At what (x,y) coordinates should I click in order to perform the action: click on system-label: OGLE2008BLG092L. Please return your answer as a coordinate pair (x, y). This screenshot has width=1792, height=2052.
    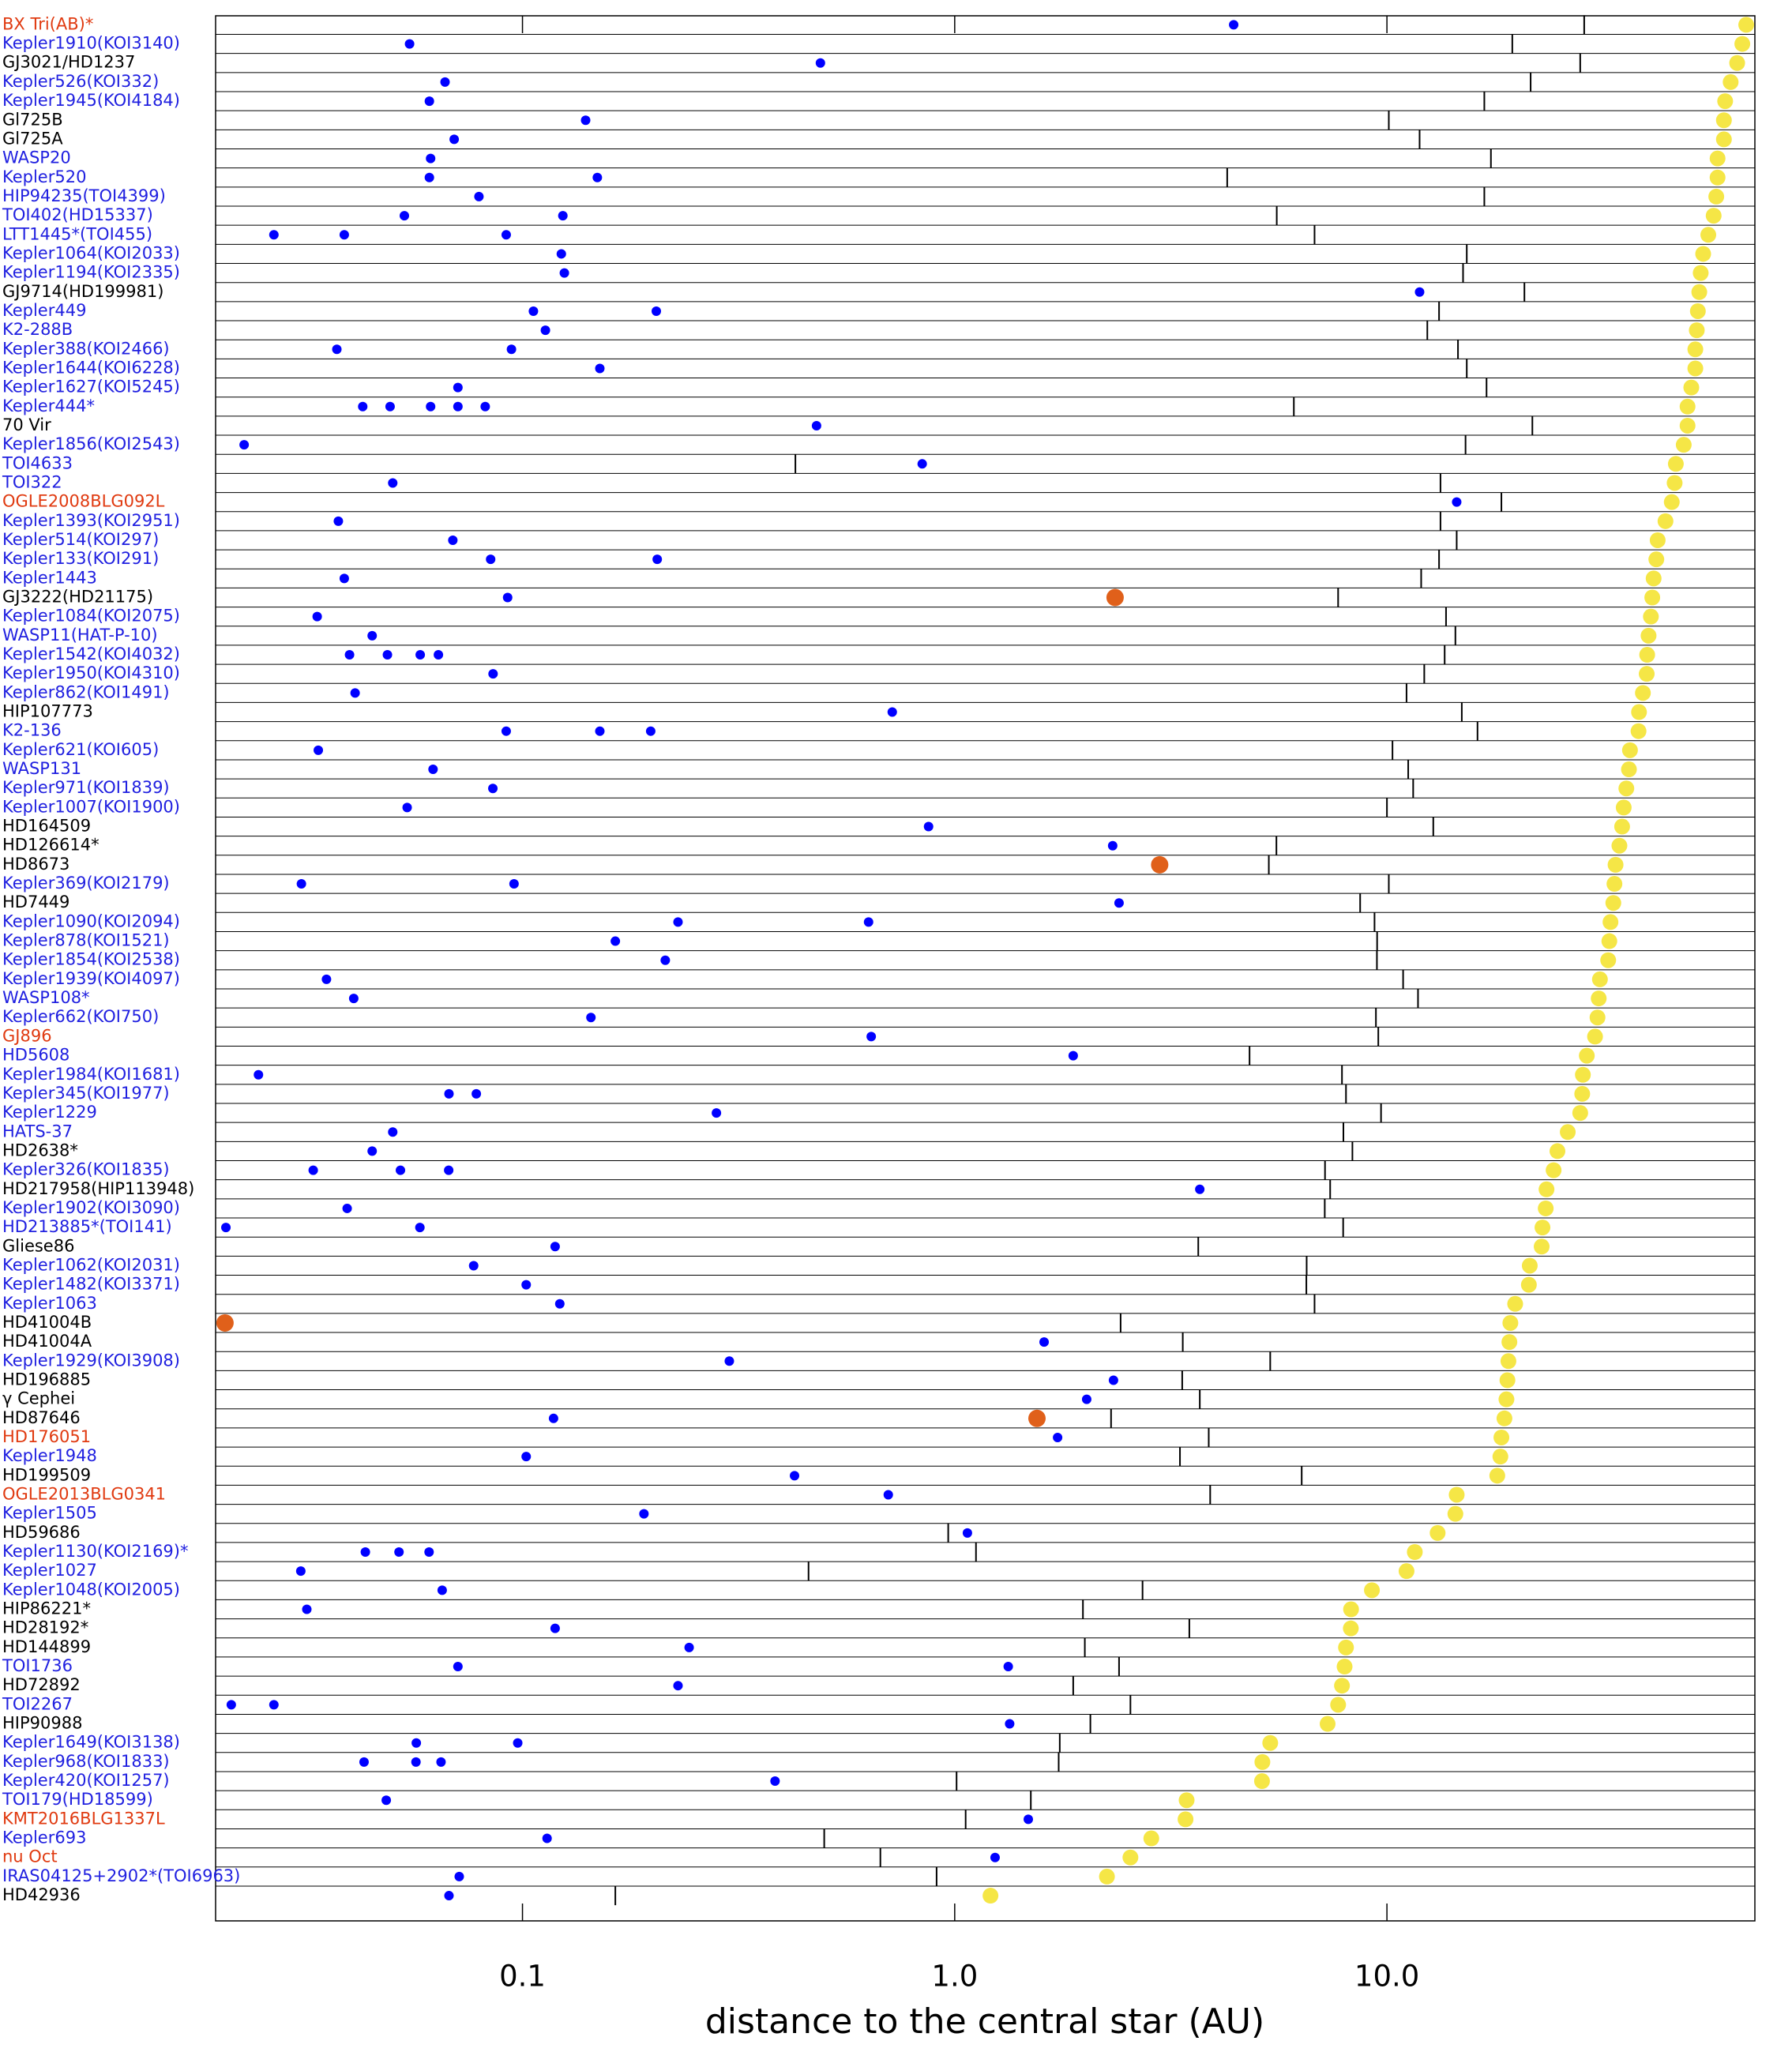
    Looking at the image, I should click on (84, 501).